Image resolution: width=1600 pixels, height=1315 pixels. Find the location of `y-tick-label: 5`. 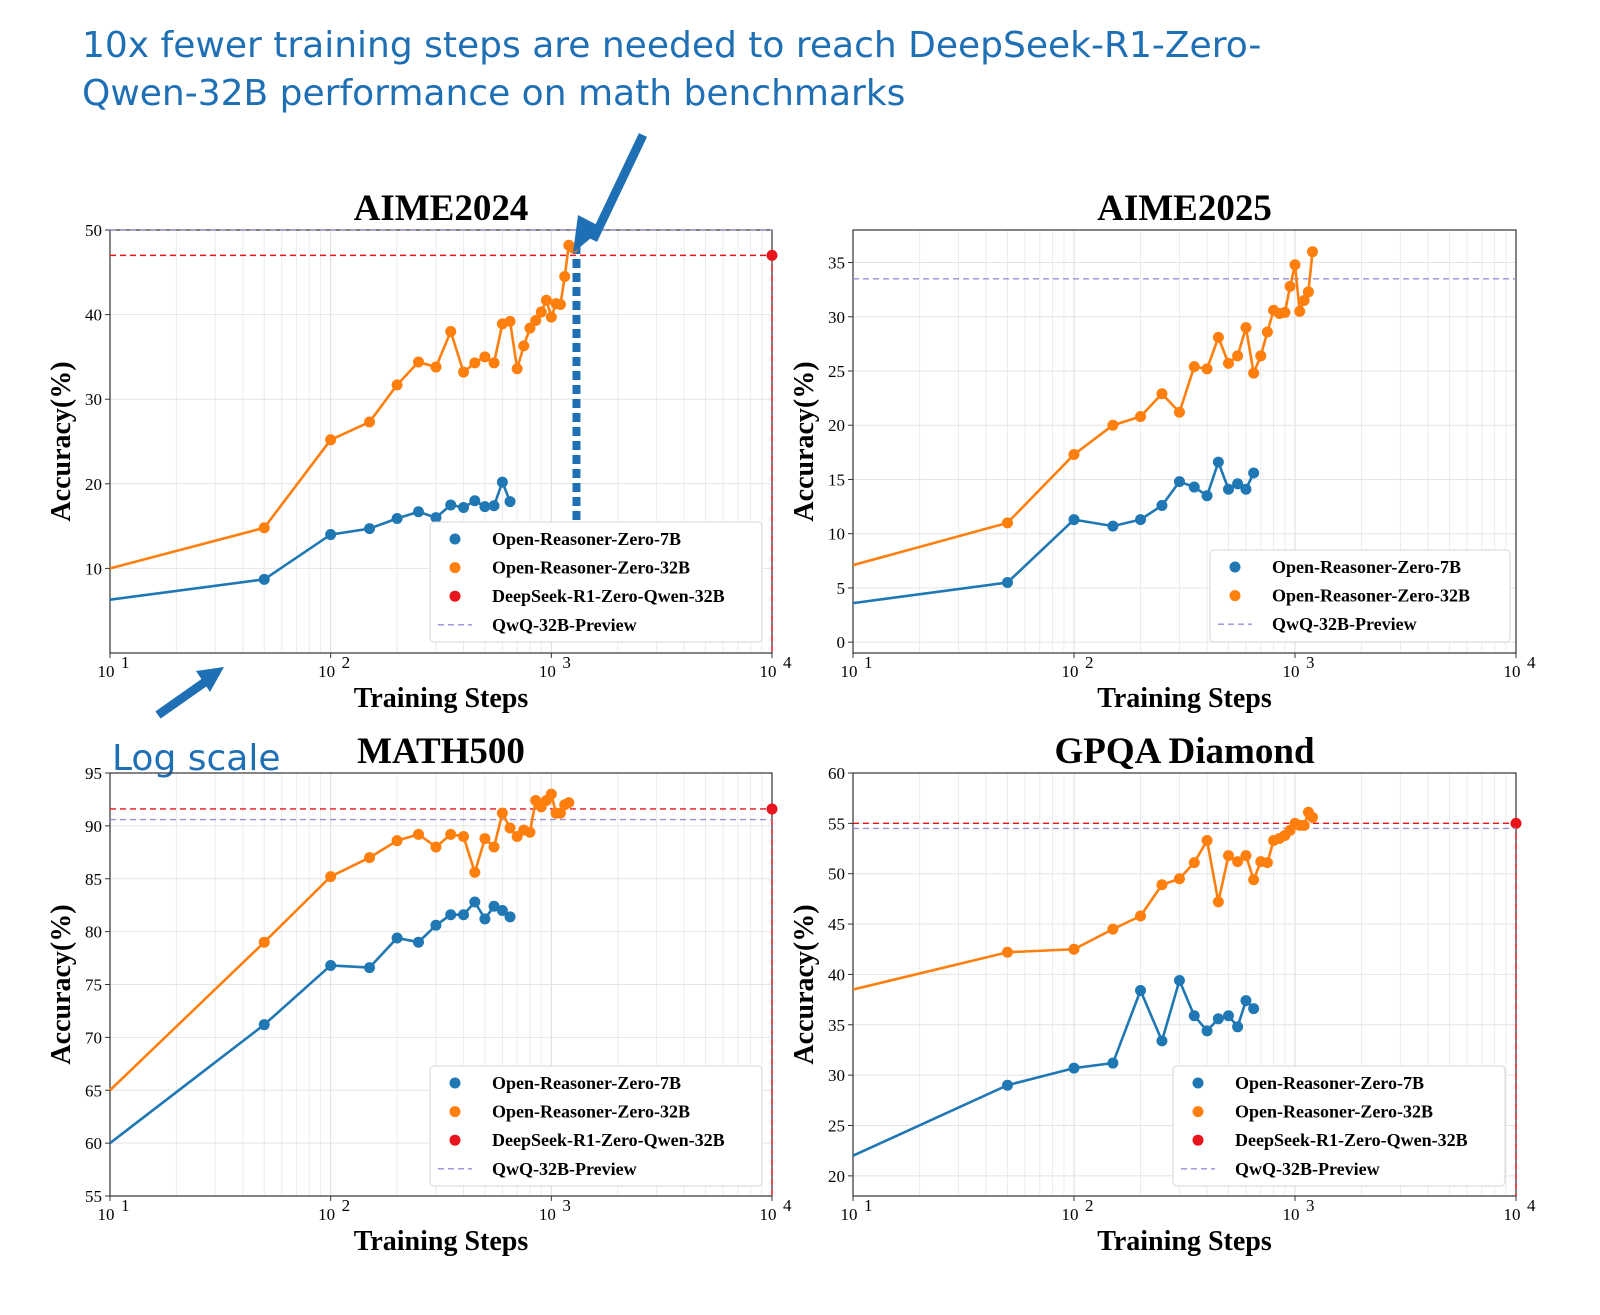

y-tick-label: 5 is located at coordinates (841, 588).